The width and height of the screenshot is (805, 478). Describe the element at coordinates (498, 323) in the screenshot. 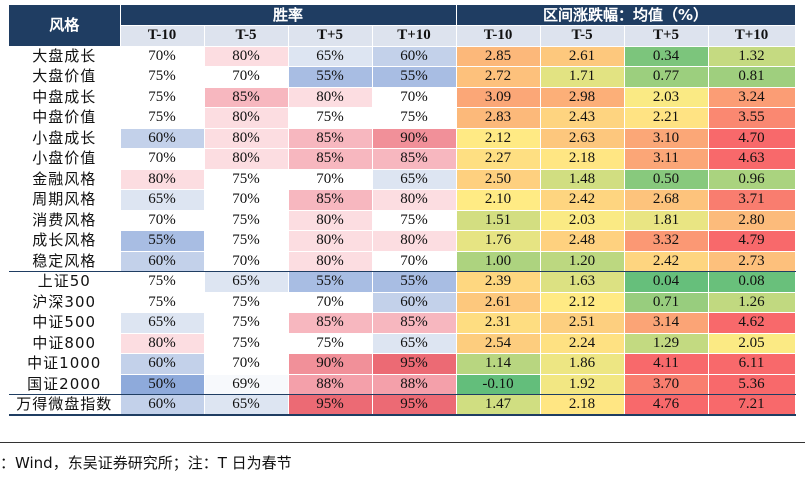

I see `change-cell: 2.31` at that location.